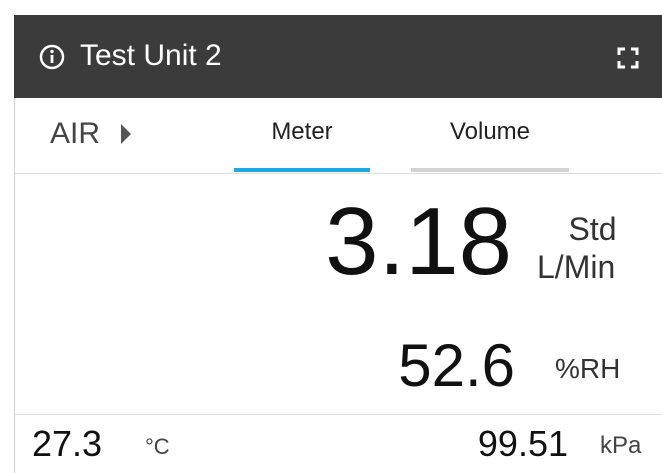 The width and height of the screenshot is (662, 473). I want to click on flow-value: 3.18, so click(418, 241).